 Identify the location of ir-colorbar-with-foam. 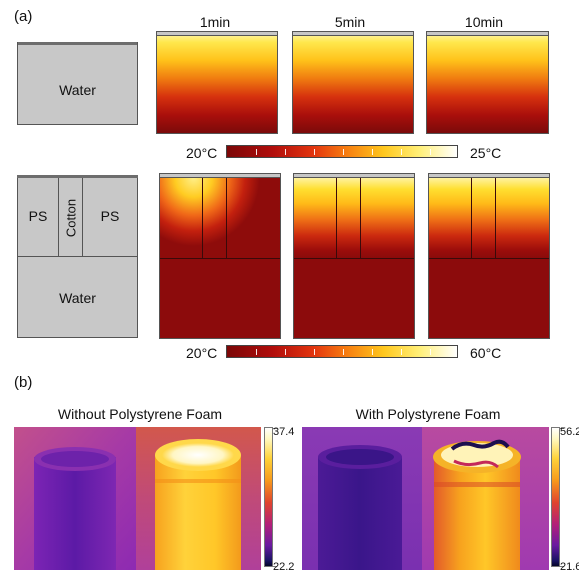
(555, 497).